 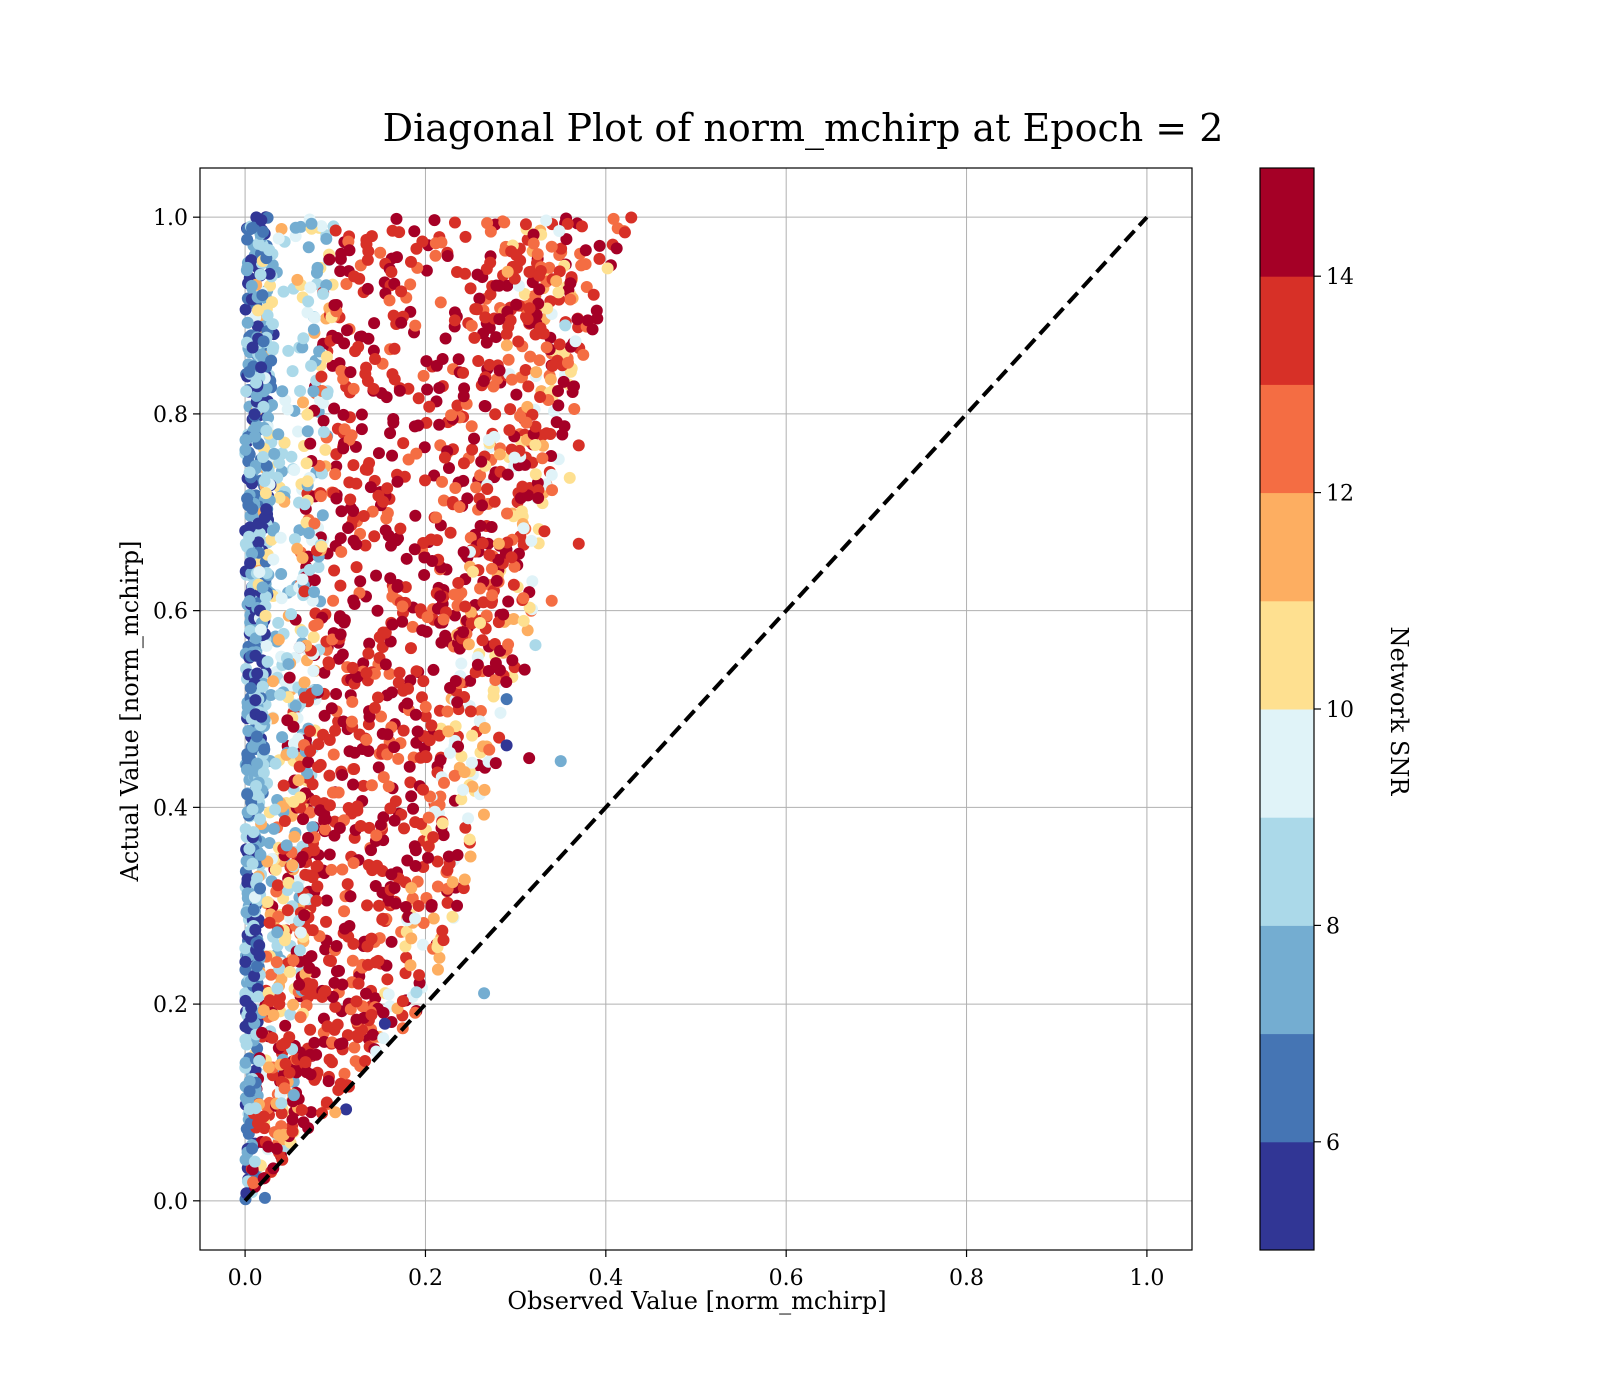 I want to click on colorbar-tick-label: 6, so click(x=1333, y=1143).